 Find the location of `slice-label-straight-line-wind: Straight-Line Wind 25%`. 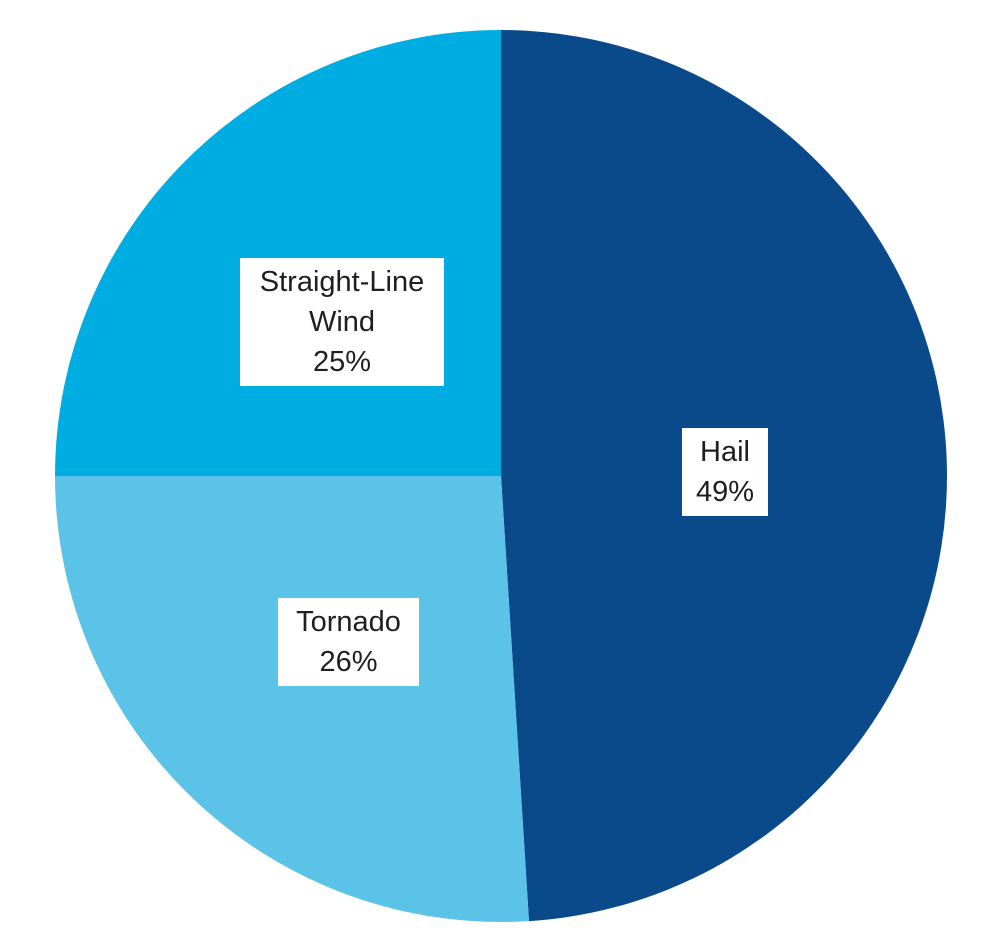

slice-label-straight-line-wind: Straight-Line Wind 25% is located at coordinates (342, 322).